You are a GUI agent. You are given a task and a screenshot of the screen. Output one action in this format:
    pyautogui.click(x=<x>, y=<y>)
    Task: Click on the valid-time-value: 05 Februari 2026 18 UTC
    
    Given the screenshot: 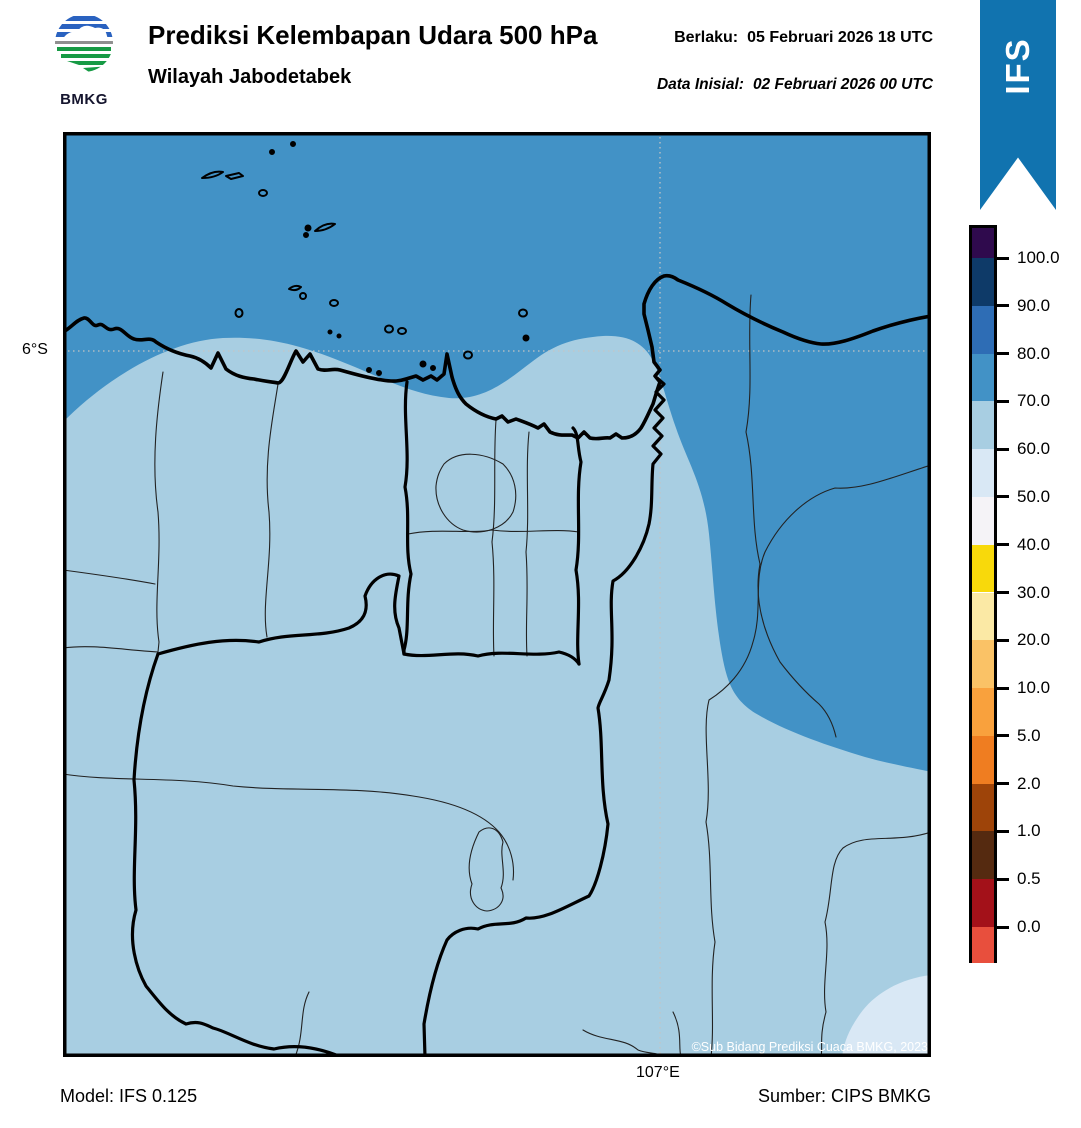 What is the action you would take?
    pyautogui.click(x=840, y=37)
    